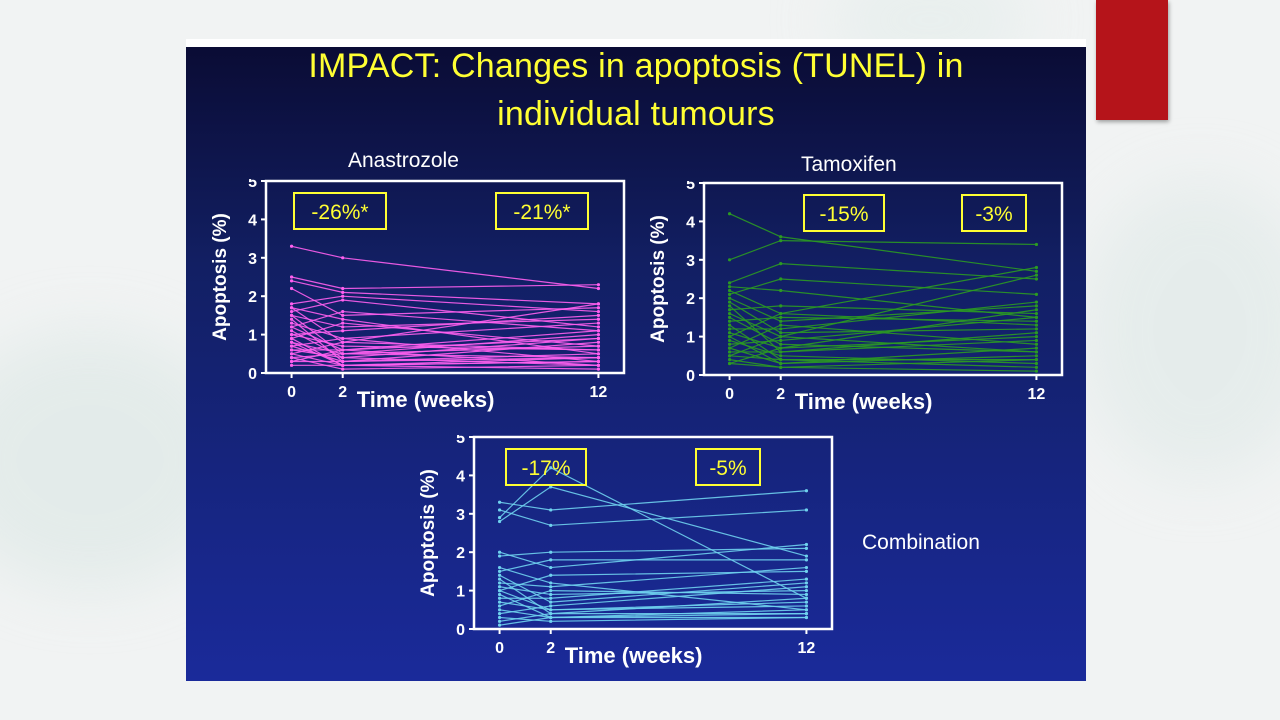  What do you see at coordinates (921, 542) in the screenshot?
I see `combination-label: Combination` at bounding box center [921, 542].